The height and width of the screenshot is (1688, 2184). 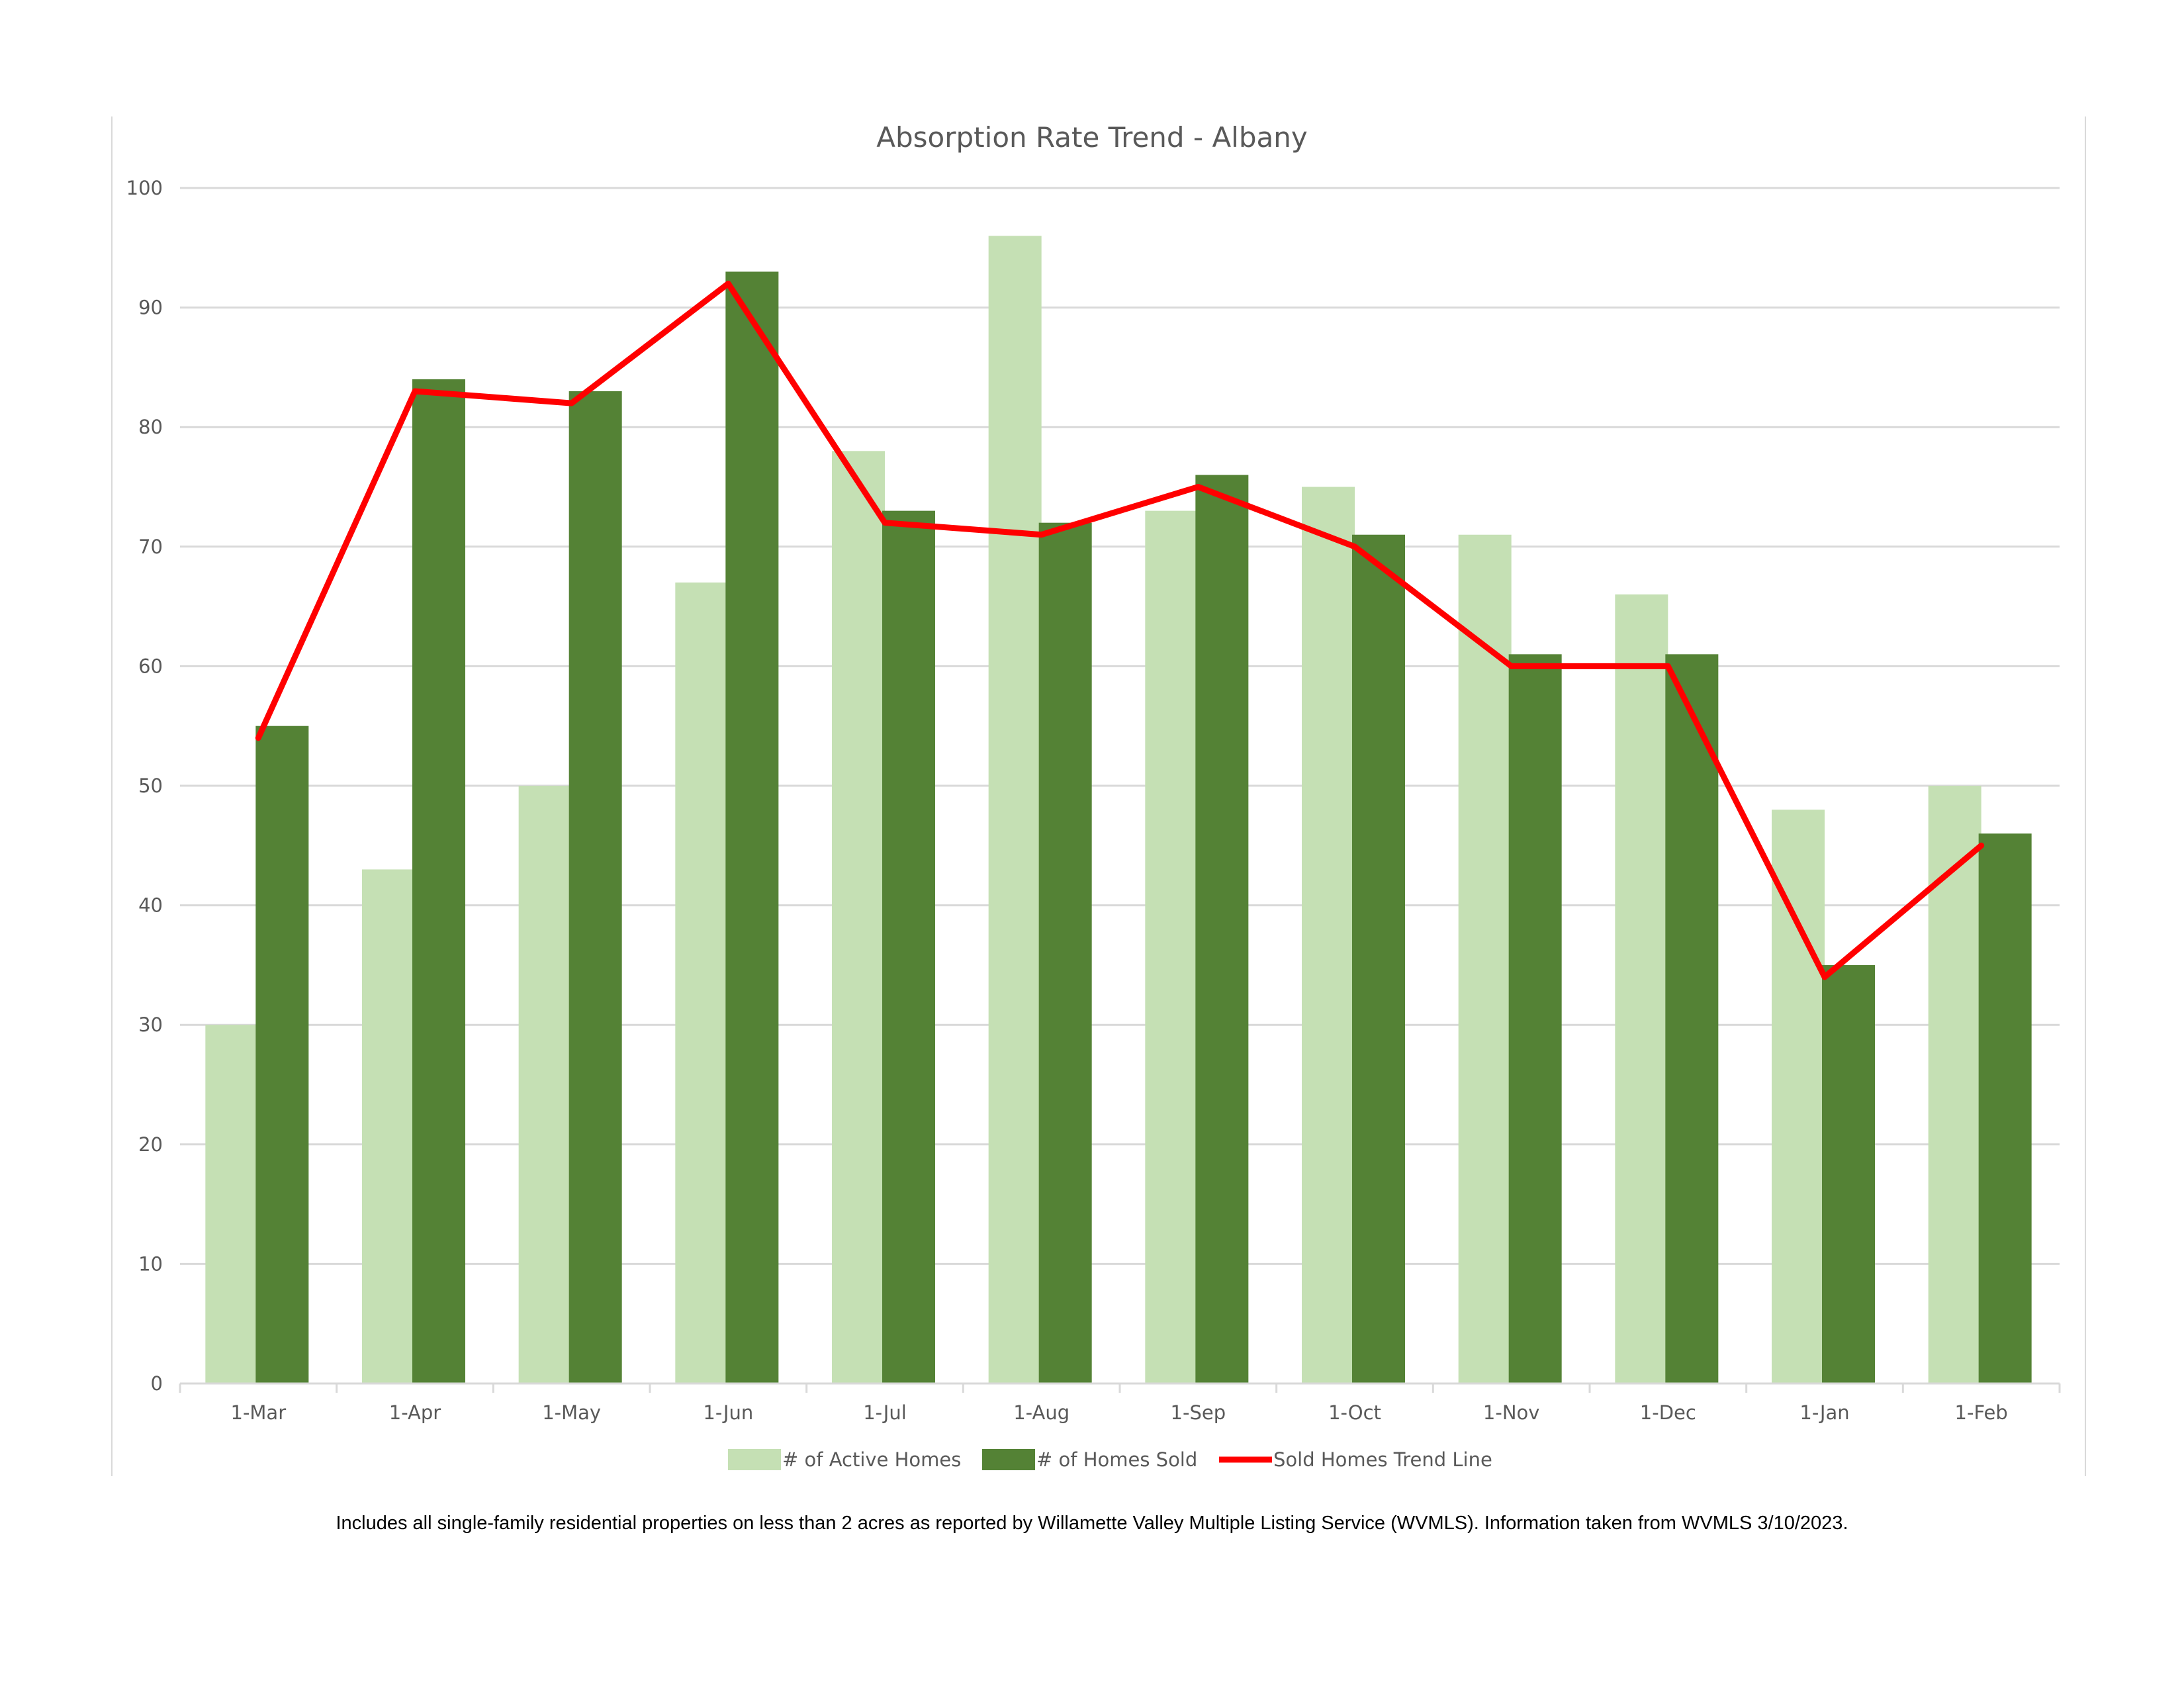 I want to click on y-tick-label: 70, so click(x=150, y=547).